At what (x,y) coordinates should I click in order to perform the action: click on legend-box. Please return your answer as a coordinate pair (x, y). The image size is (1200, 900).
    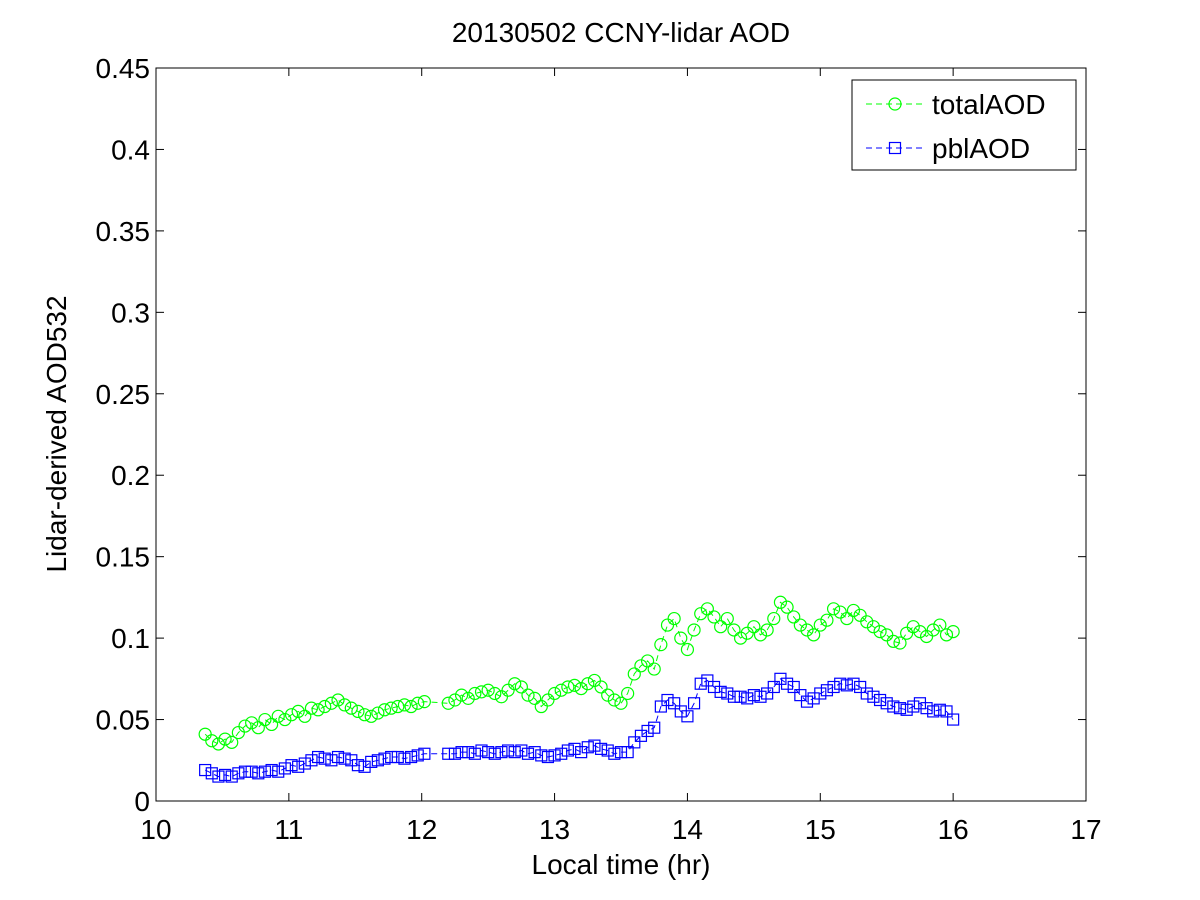
    Looking at the image, I should click on (964, 125).